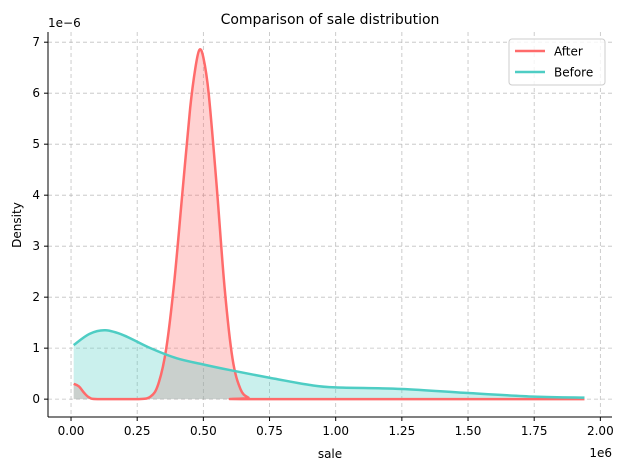 The height and width of the screenshot is (474, 629). What do you see at coordinates (36, 42) in the screenshot?
I see `y-tick-label: 7` at bounding box center [36, 42].